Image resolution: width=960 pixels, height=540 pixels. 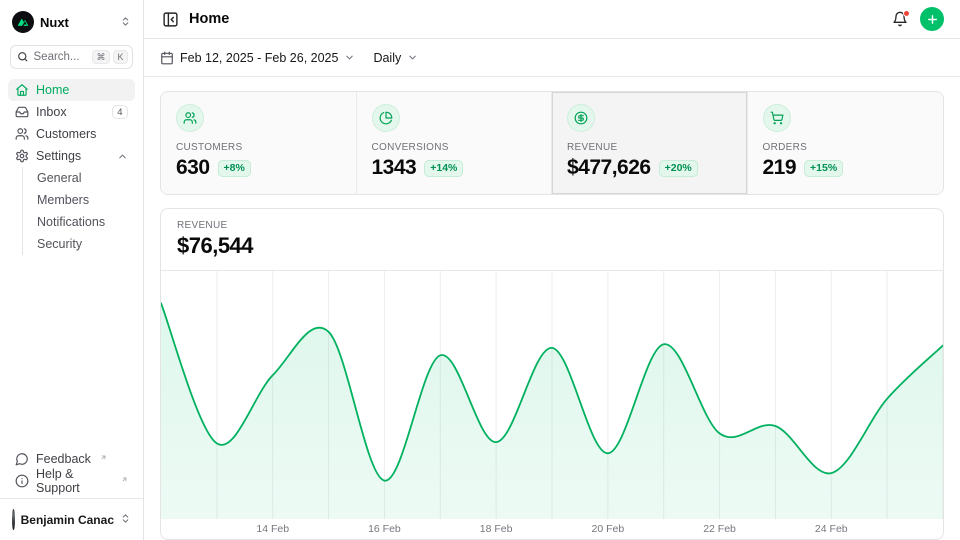 What do you see at coordinates (71, 112) in the screenshot?
I see `sidebar-item-inbox: Inbox 4` at bounding box center [71, 112].